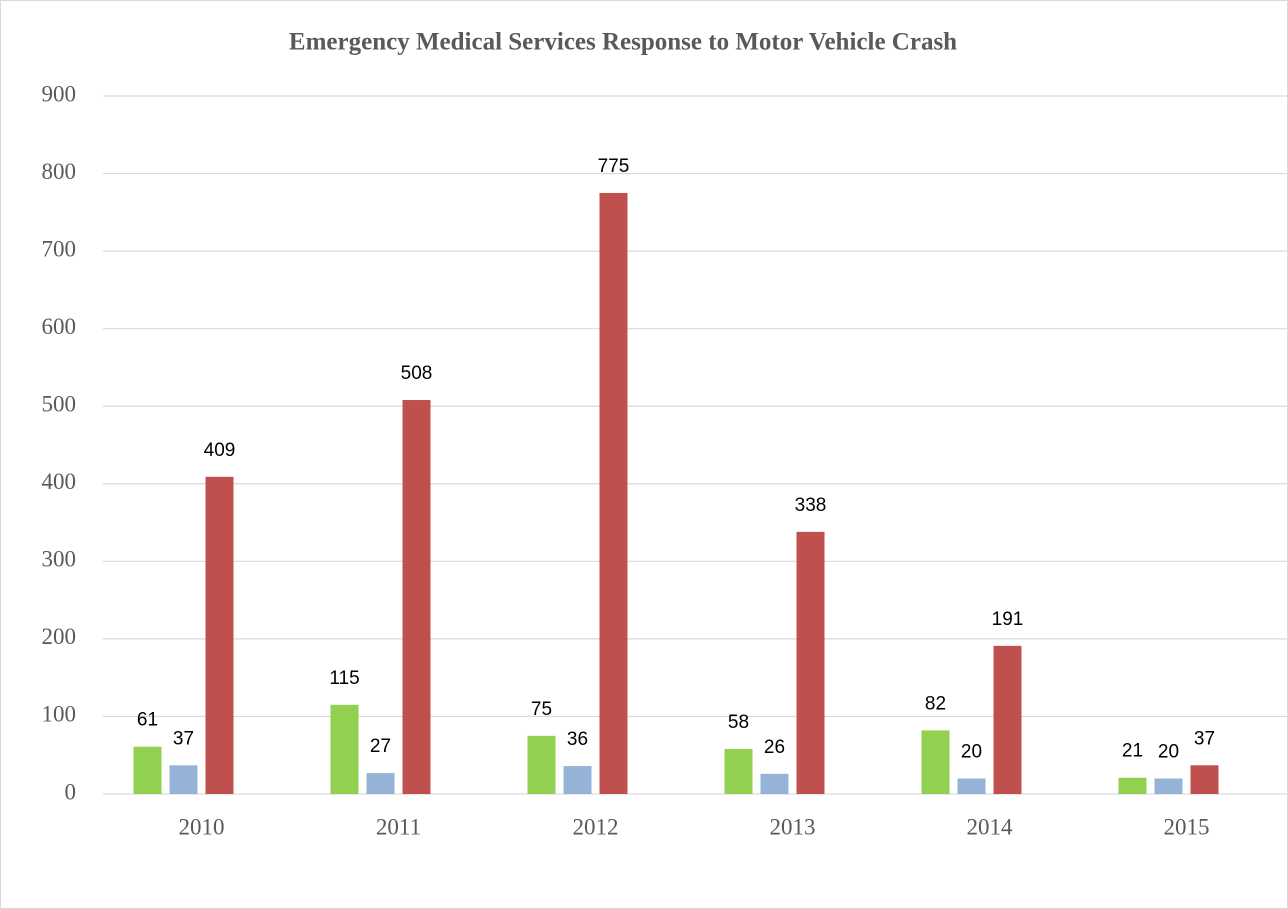 The image size is (1288, 909). What do you see at coordinates (398, 826) in the screenshot?
I see `x-tick-label: 2011` at bounding box center [398, 826].